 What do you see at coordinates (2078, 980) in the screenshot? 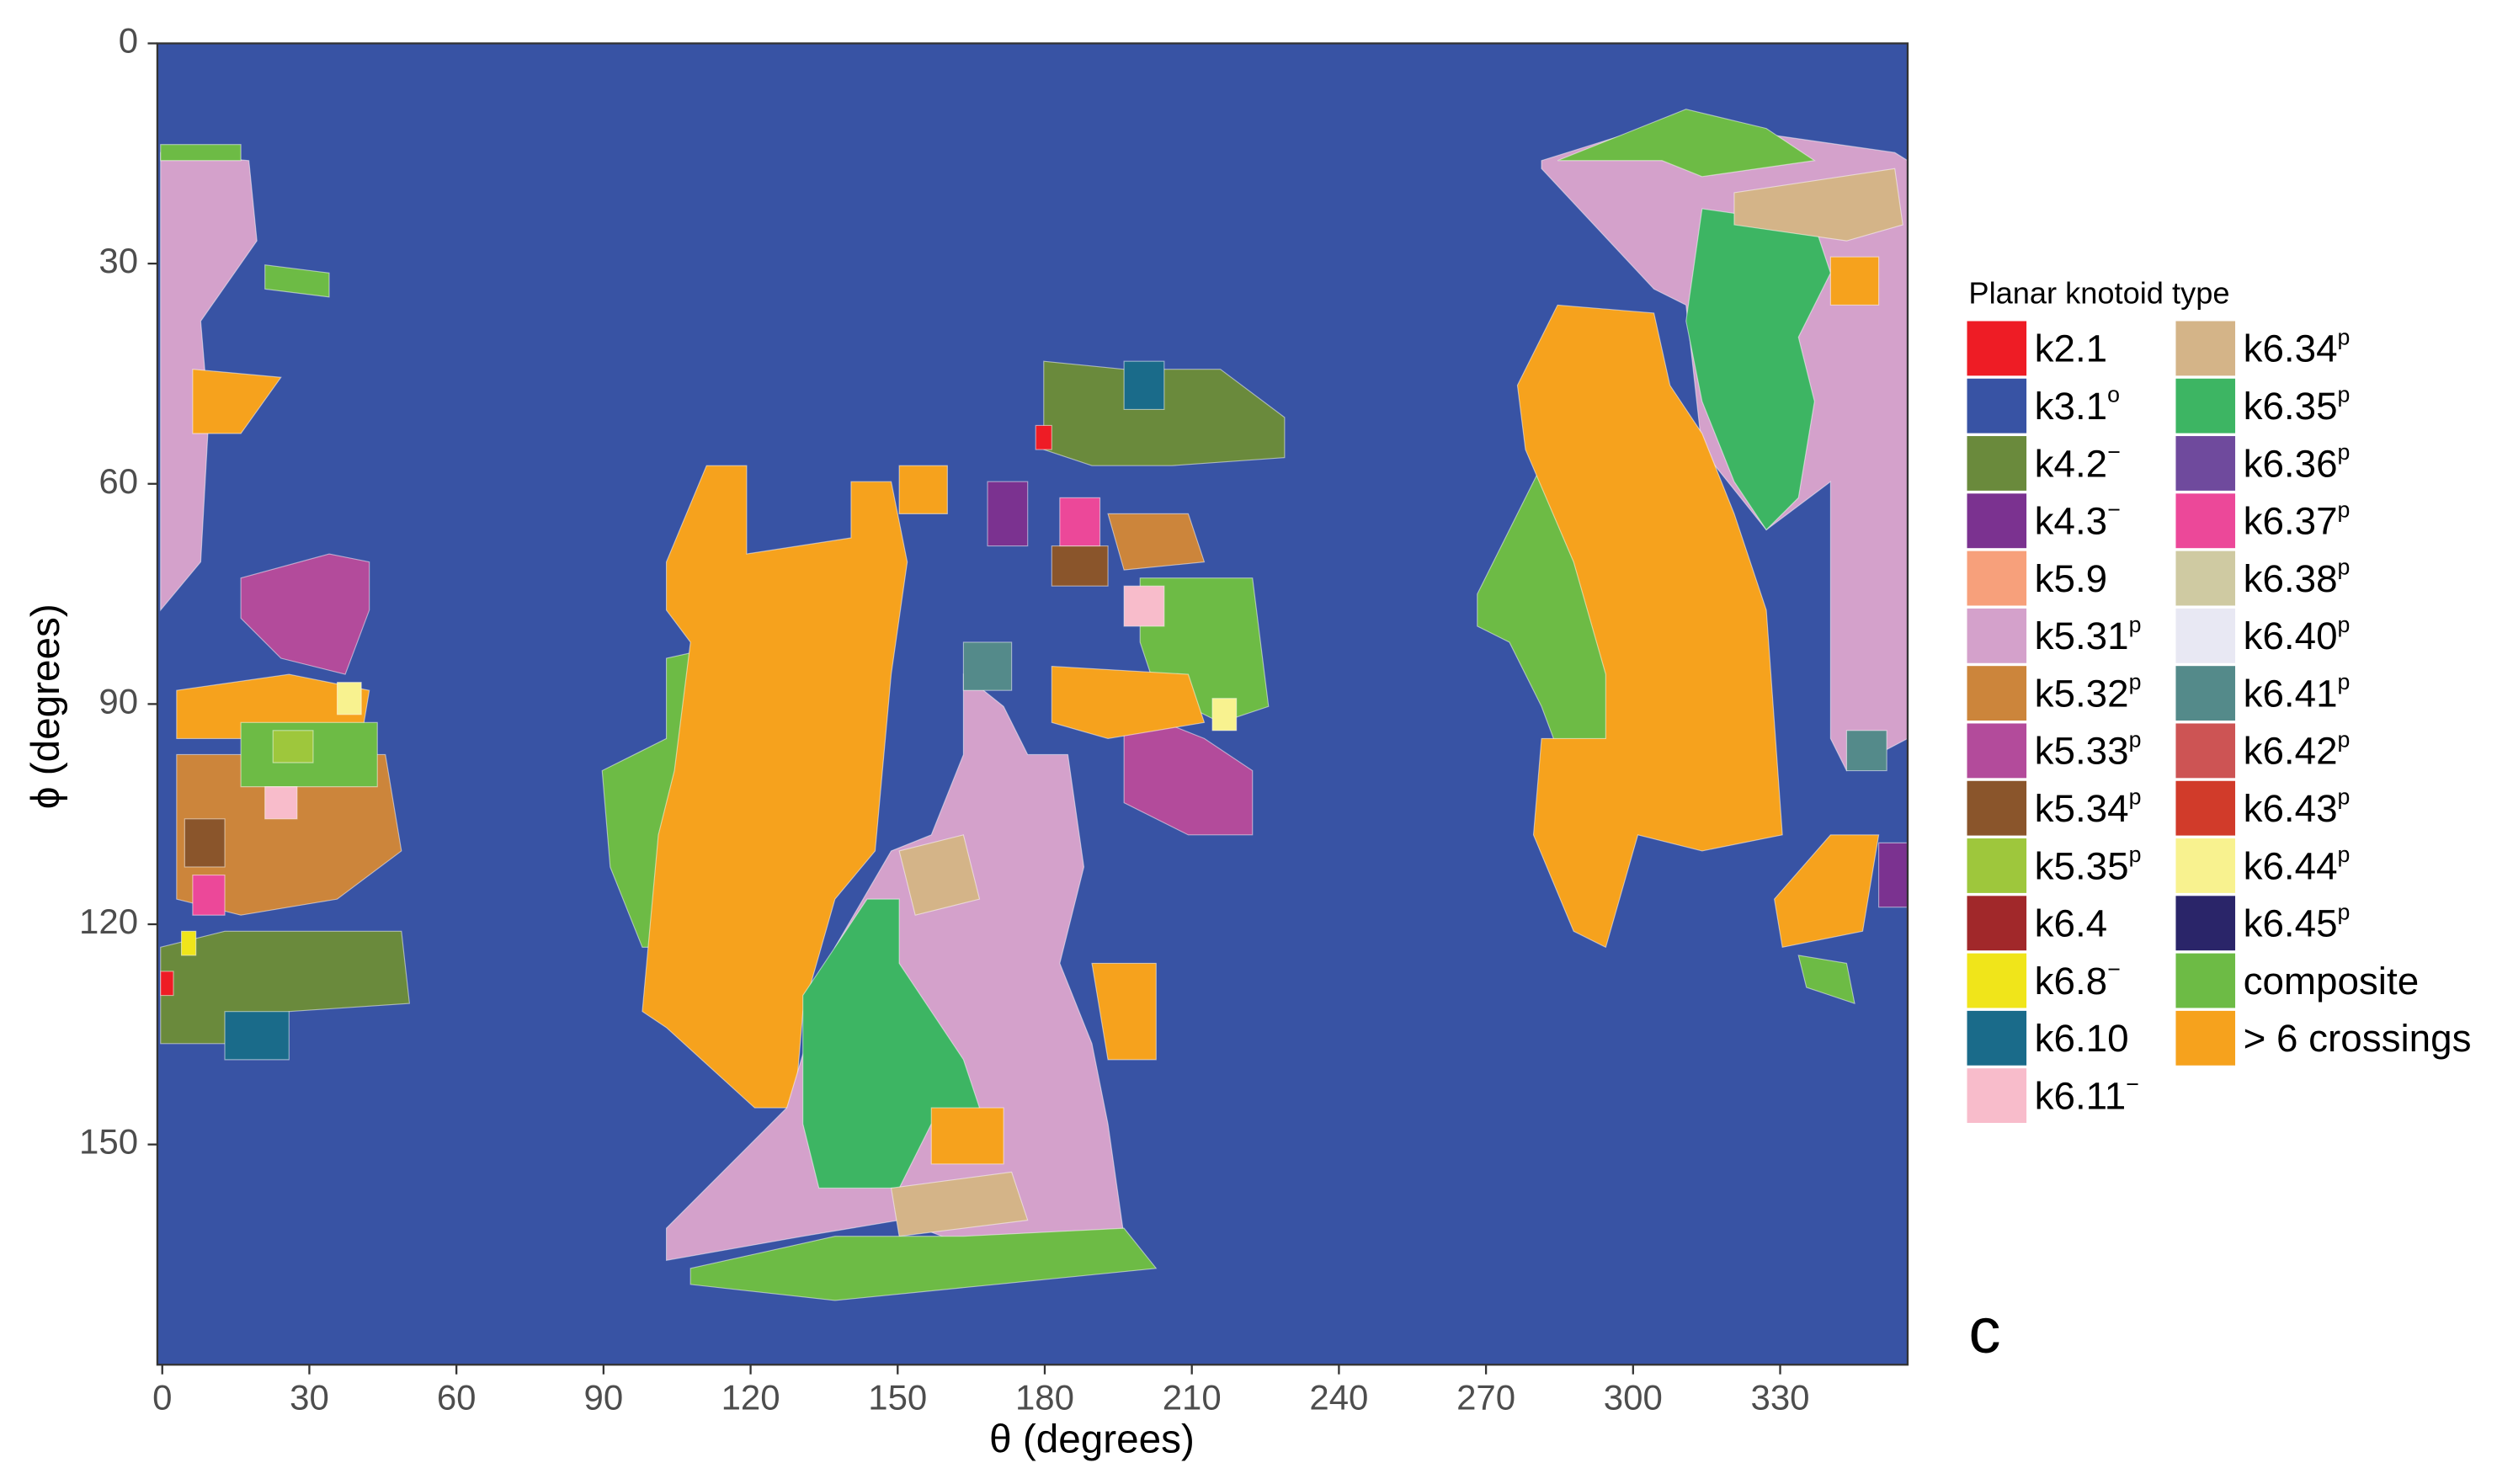
I see `legend-label: k6.8−` at bounding box center [2078, 980].